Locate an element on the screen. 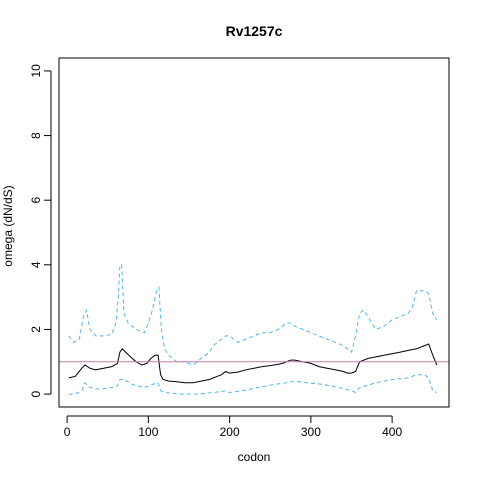 The width and height of the screenshot is (480, 480). x-tick-label: 0 is located at coordinates (67, 432).